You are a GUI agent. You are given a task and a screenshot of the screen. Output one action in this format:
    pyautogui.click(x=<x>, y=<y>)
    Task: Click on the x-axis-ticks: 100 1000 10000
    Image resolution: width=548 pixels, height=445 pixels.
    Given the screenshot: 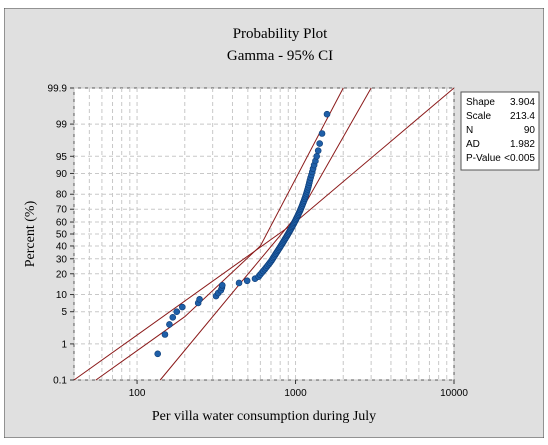 What is the action you would take?
    pyautogui.click(x=298, y=389)
    